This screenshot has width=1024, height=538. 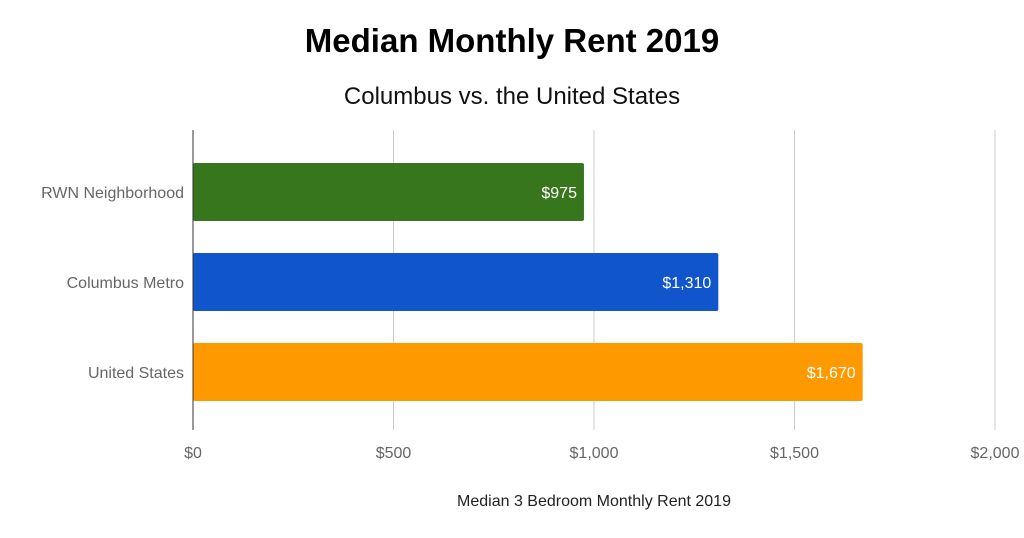 What do you see at coordinates (559, 193) in the screenshot?
I see `data-label: $975` at bounding box center [559, 193].